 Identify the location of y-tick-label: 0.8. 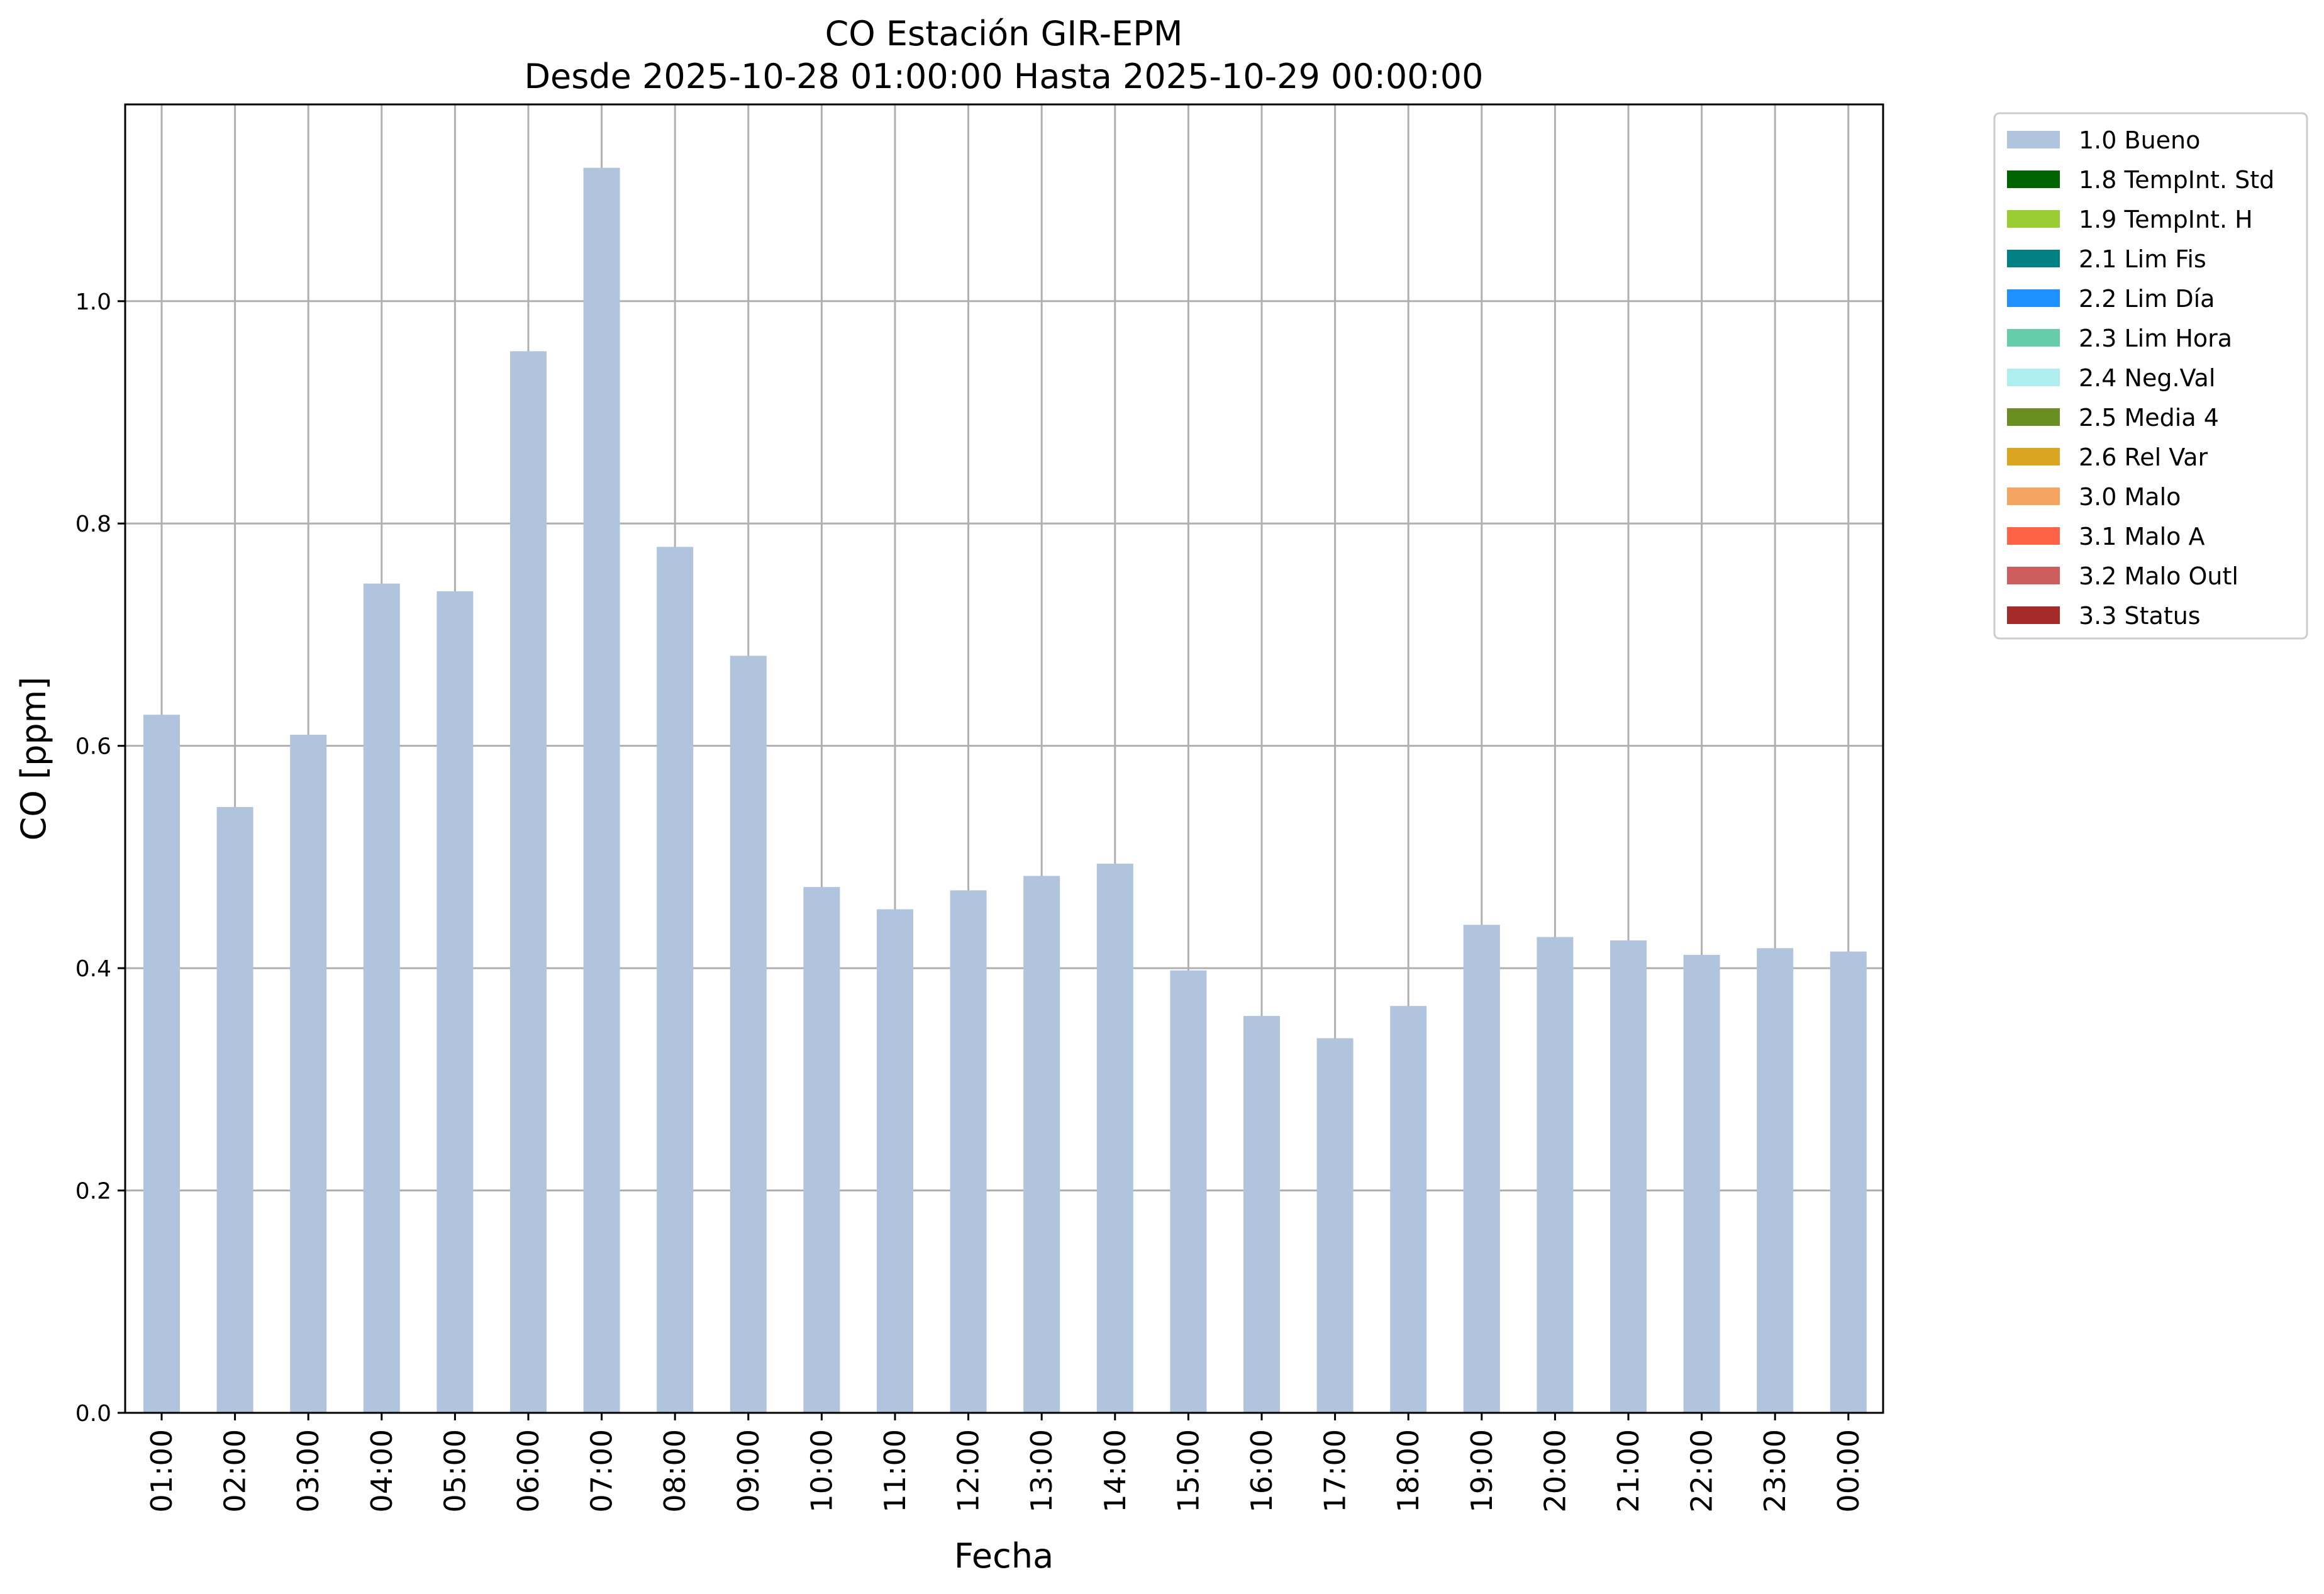
(93, 524).